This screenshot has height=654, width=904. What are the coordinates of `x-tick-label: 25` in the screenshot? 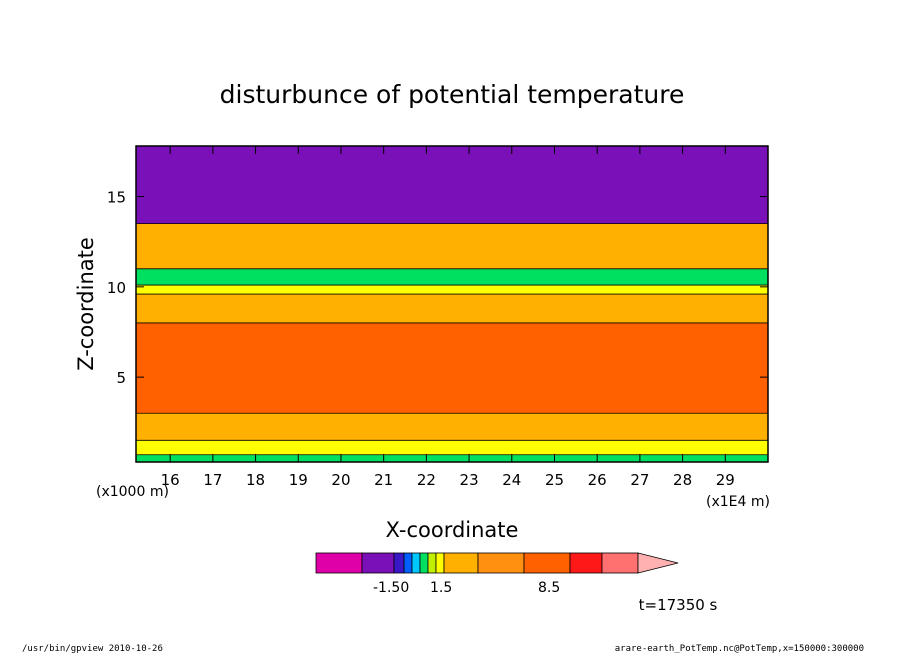 It's located at (554, 480).